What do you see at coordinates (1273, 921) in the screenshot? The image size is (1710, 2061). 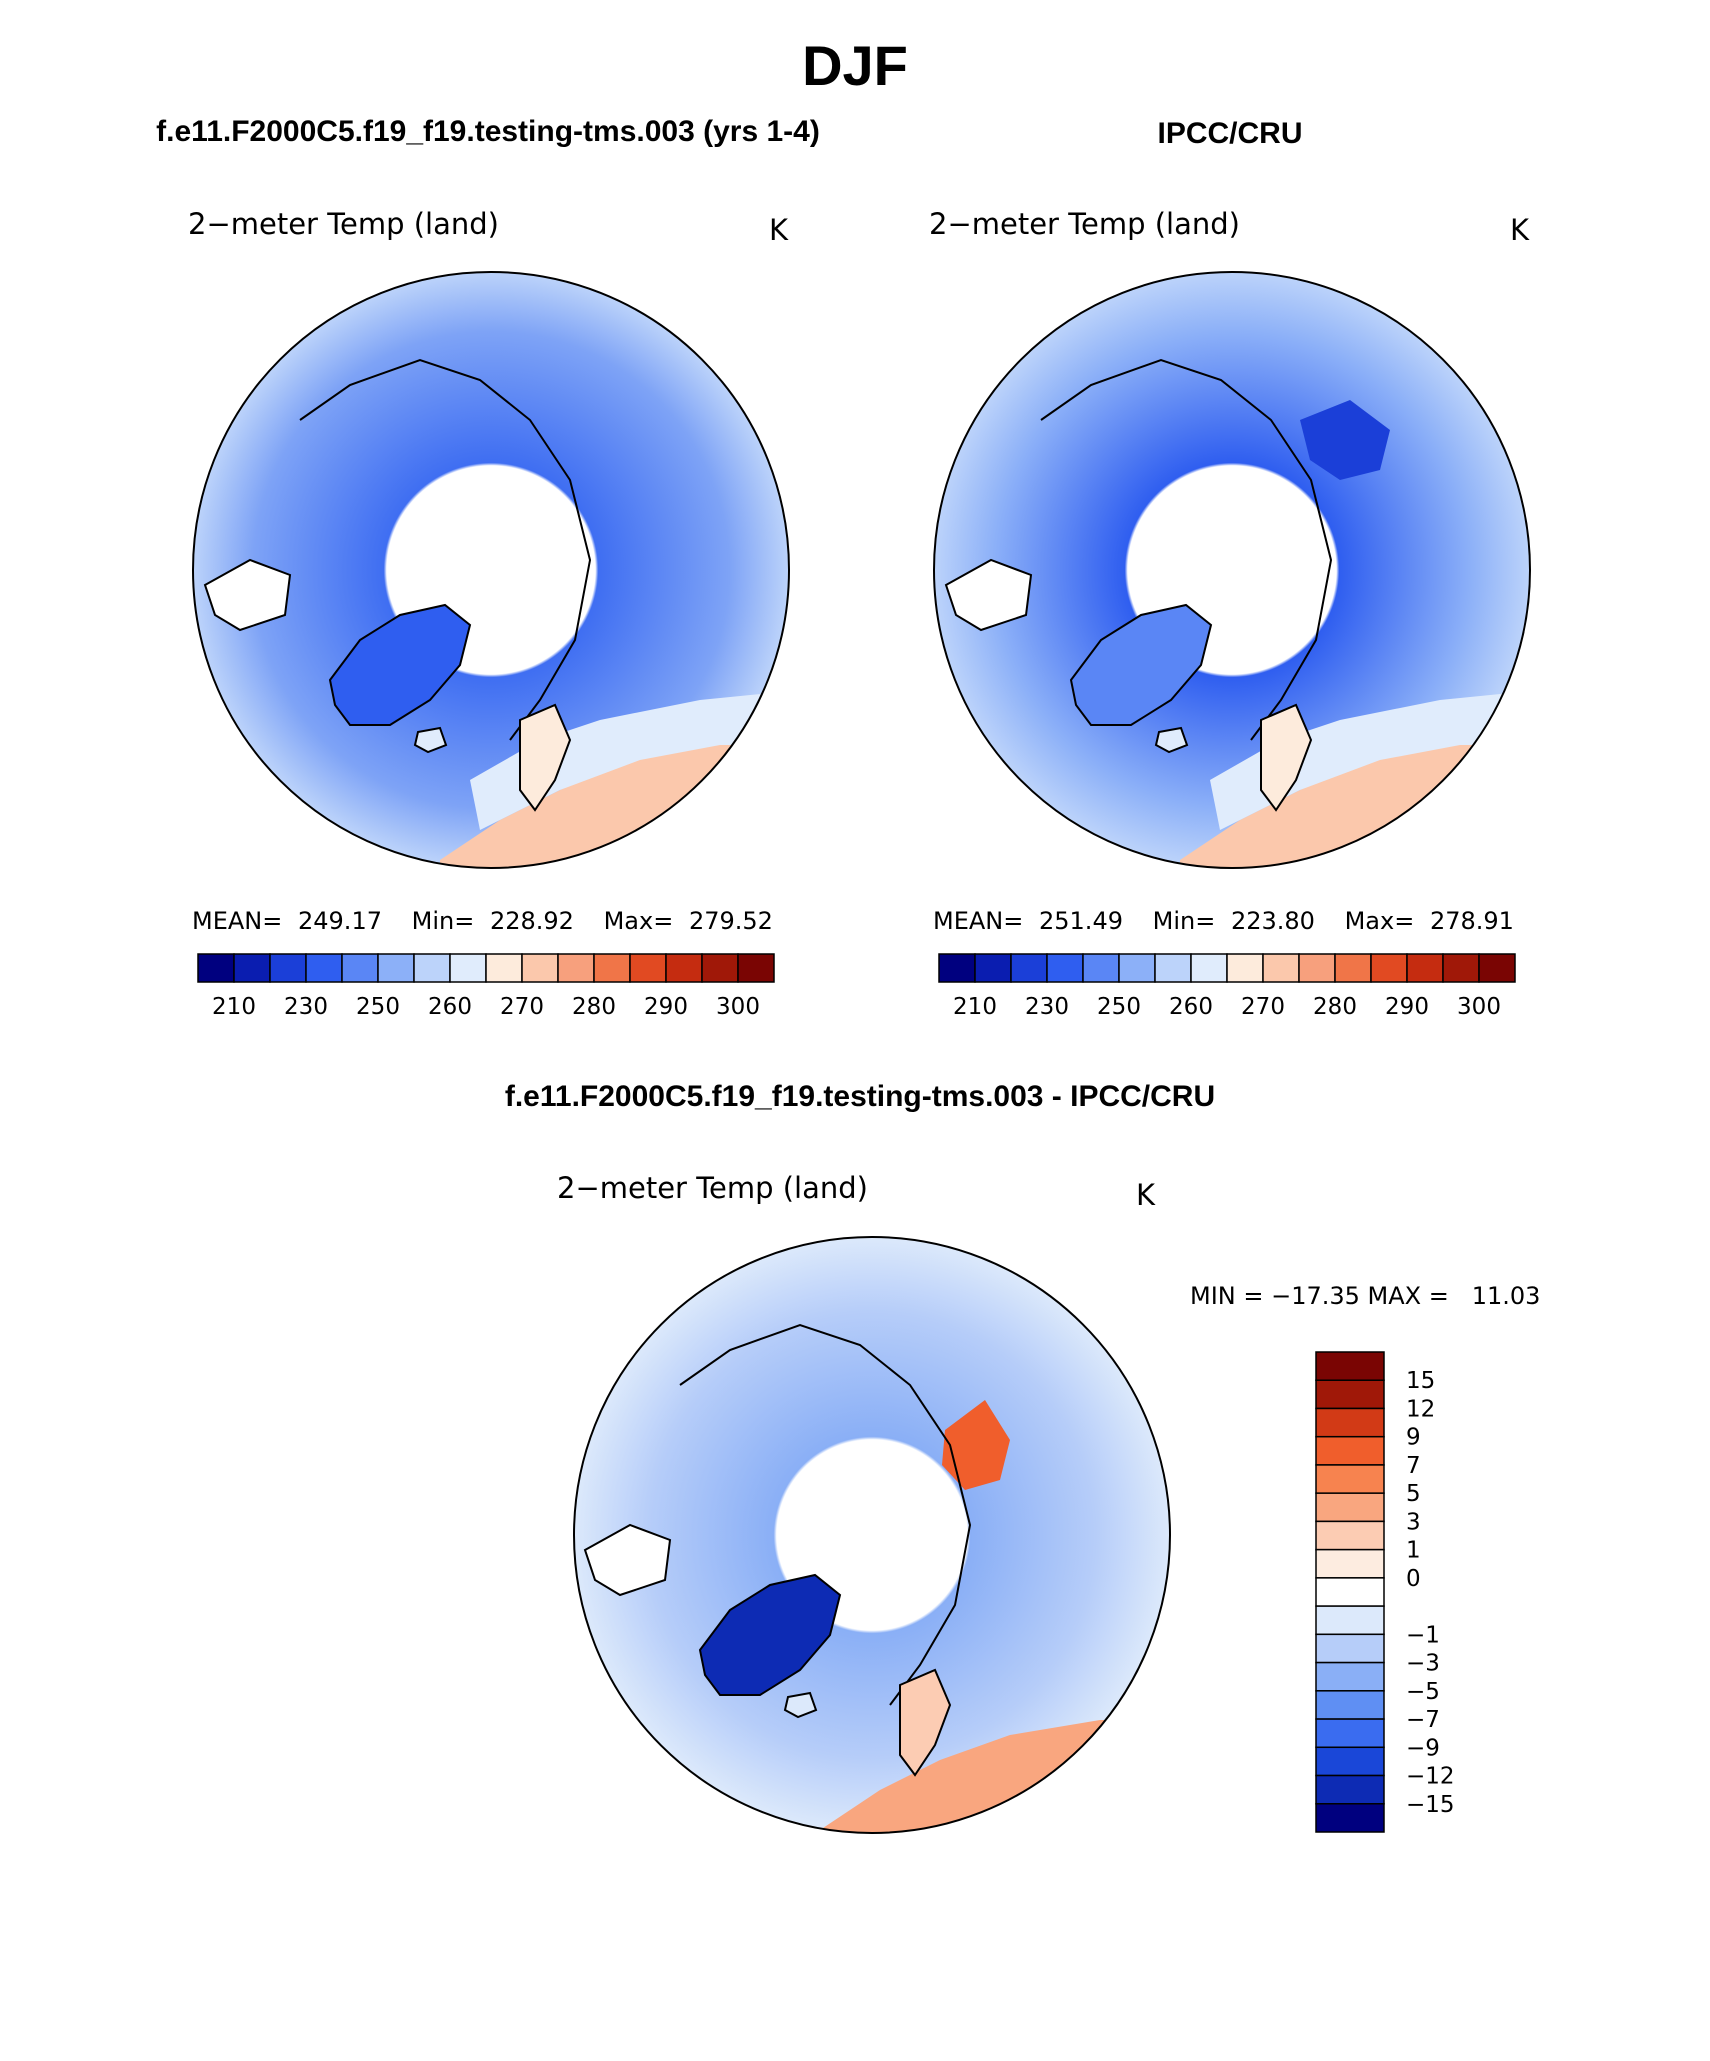 I see `obs-min-value: 223.80` at bounding box center [1273, 921].